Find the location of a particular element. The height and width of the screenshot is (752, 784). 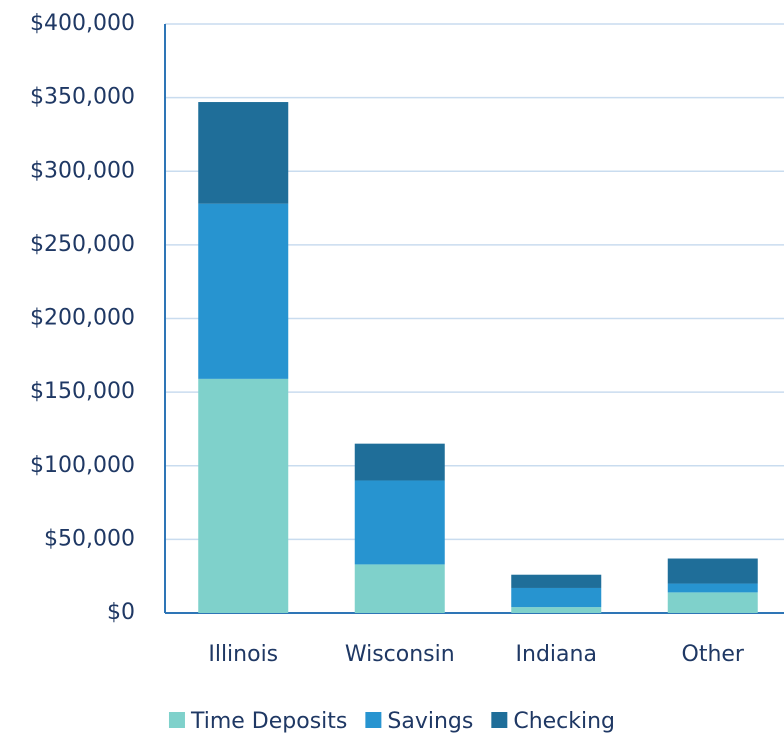

x-tick-label: Wisconsin is located at coordinates (400, 654).